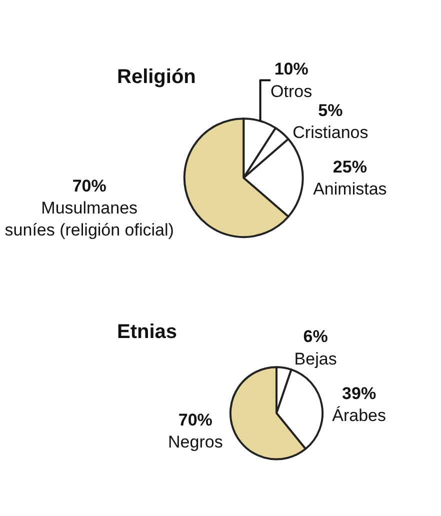 This screenshot has width=441, height=516. I want to click on data-label: 6%, so click(315, 336).